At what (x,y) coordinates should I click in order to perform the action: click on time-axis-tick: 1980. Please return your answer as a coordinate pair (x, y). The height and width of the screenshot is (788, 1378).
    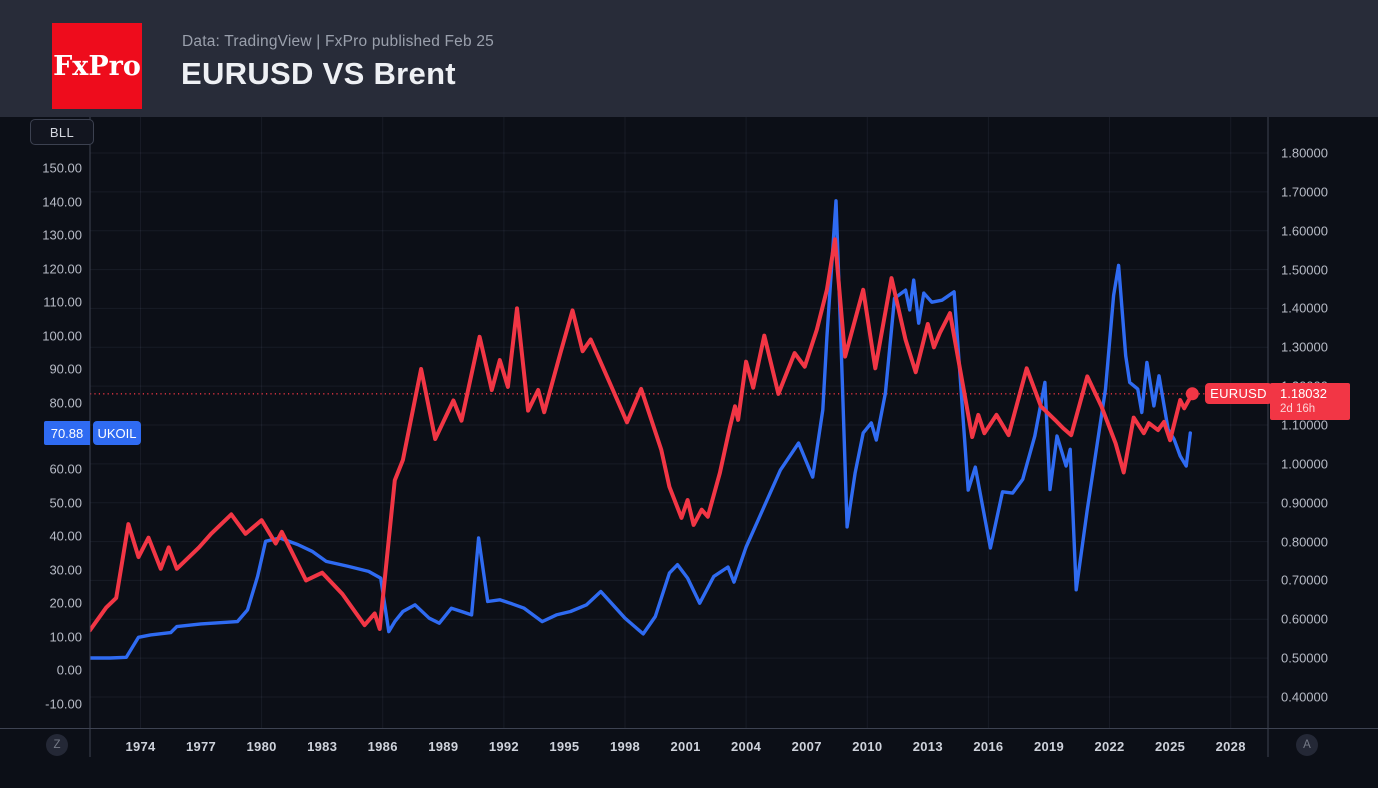
    Looking at the image, I should click on (261, 746).